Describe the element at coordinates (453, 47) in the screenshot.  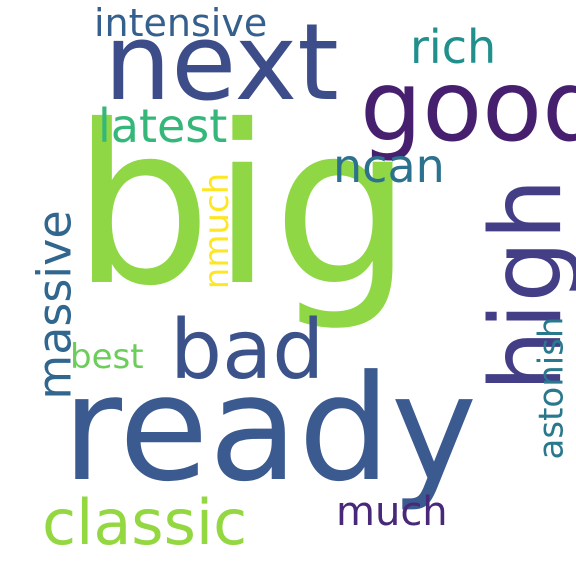
I see `word-rich: rich` at that location.